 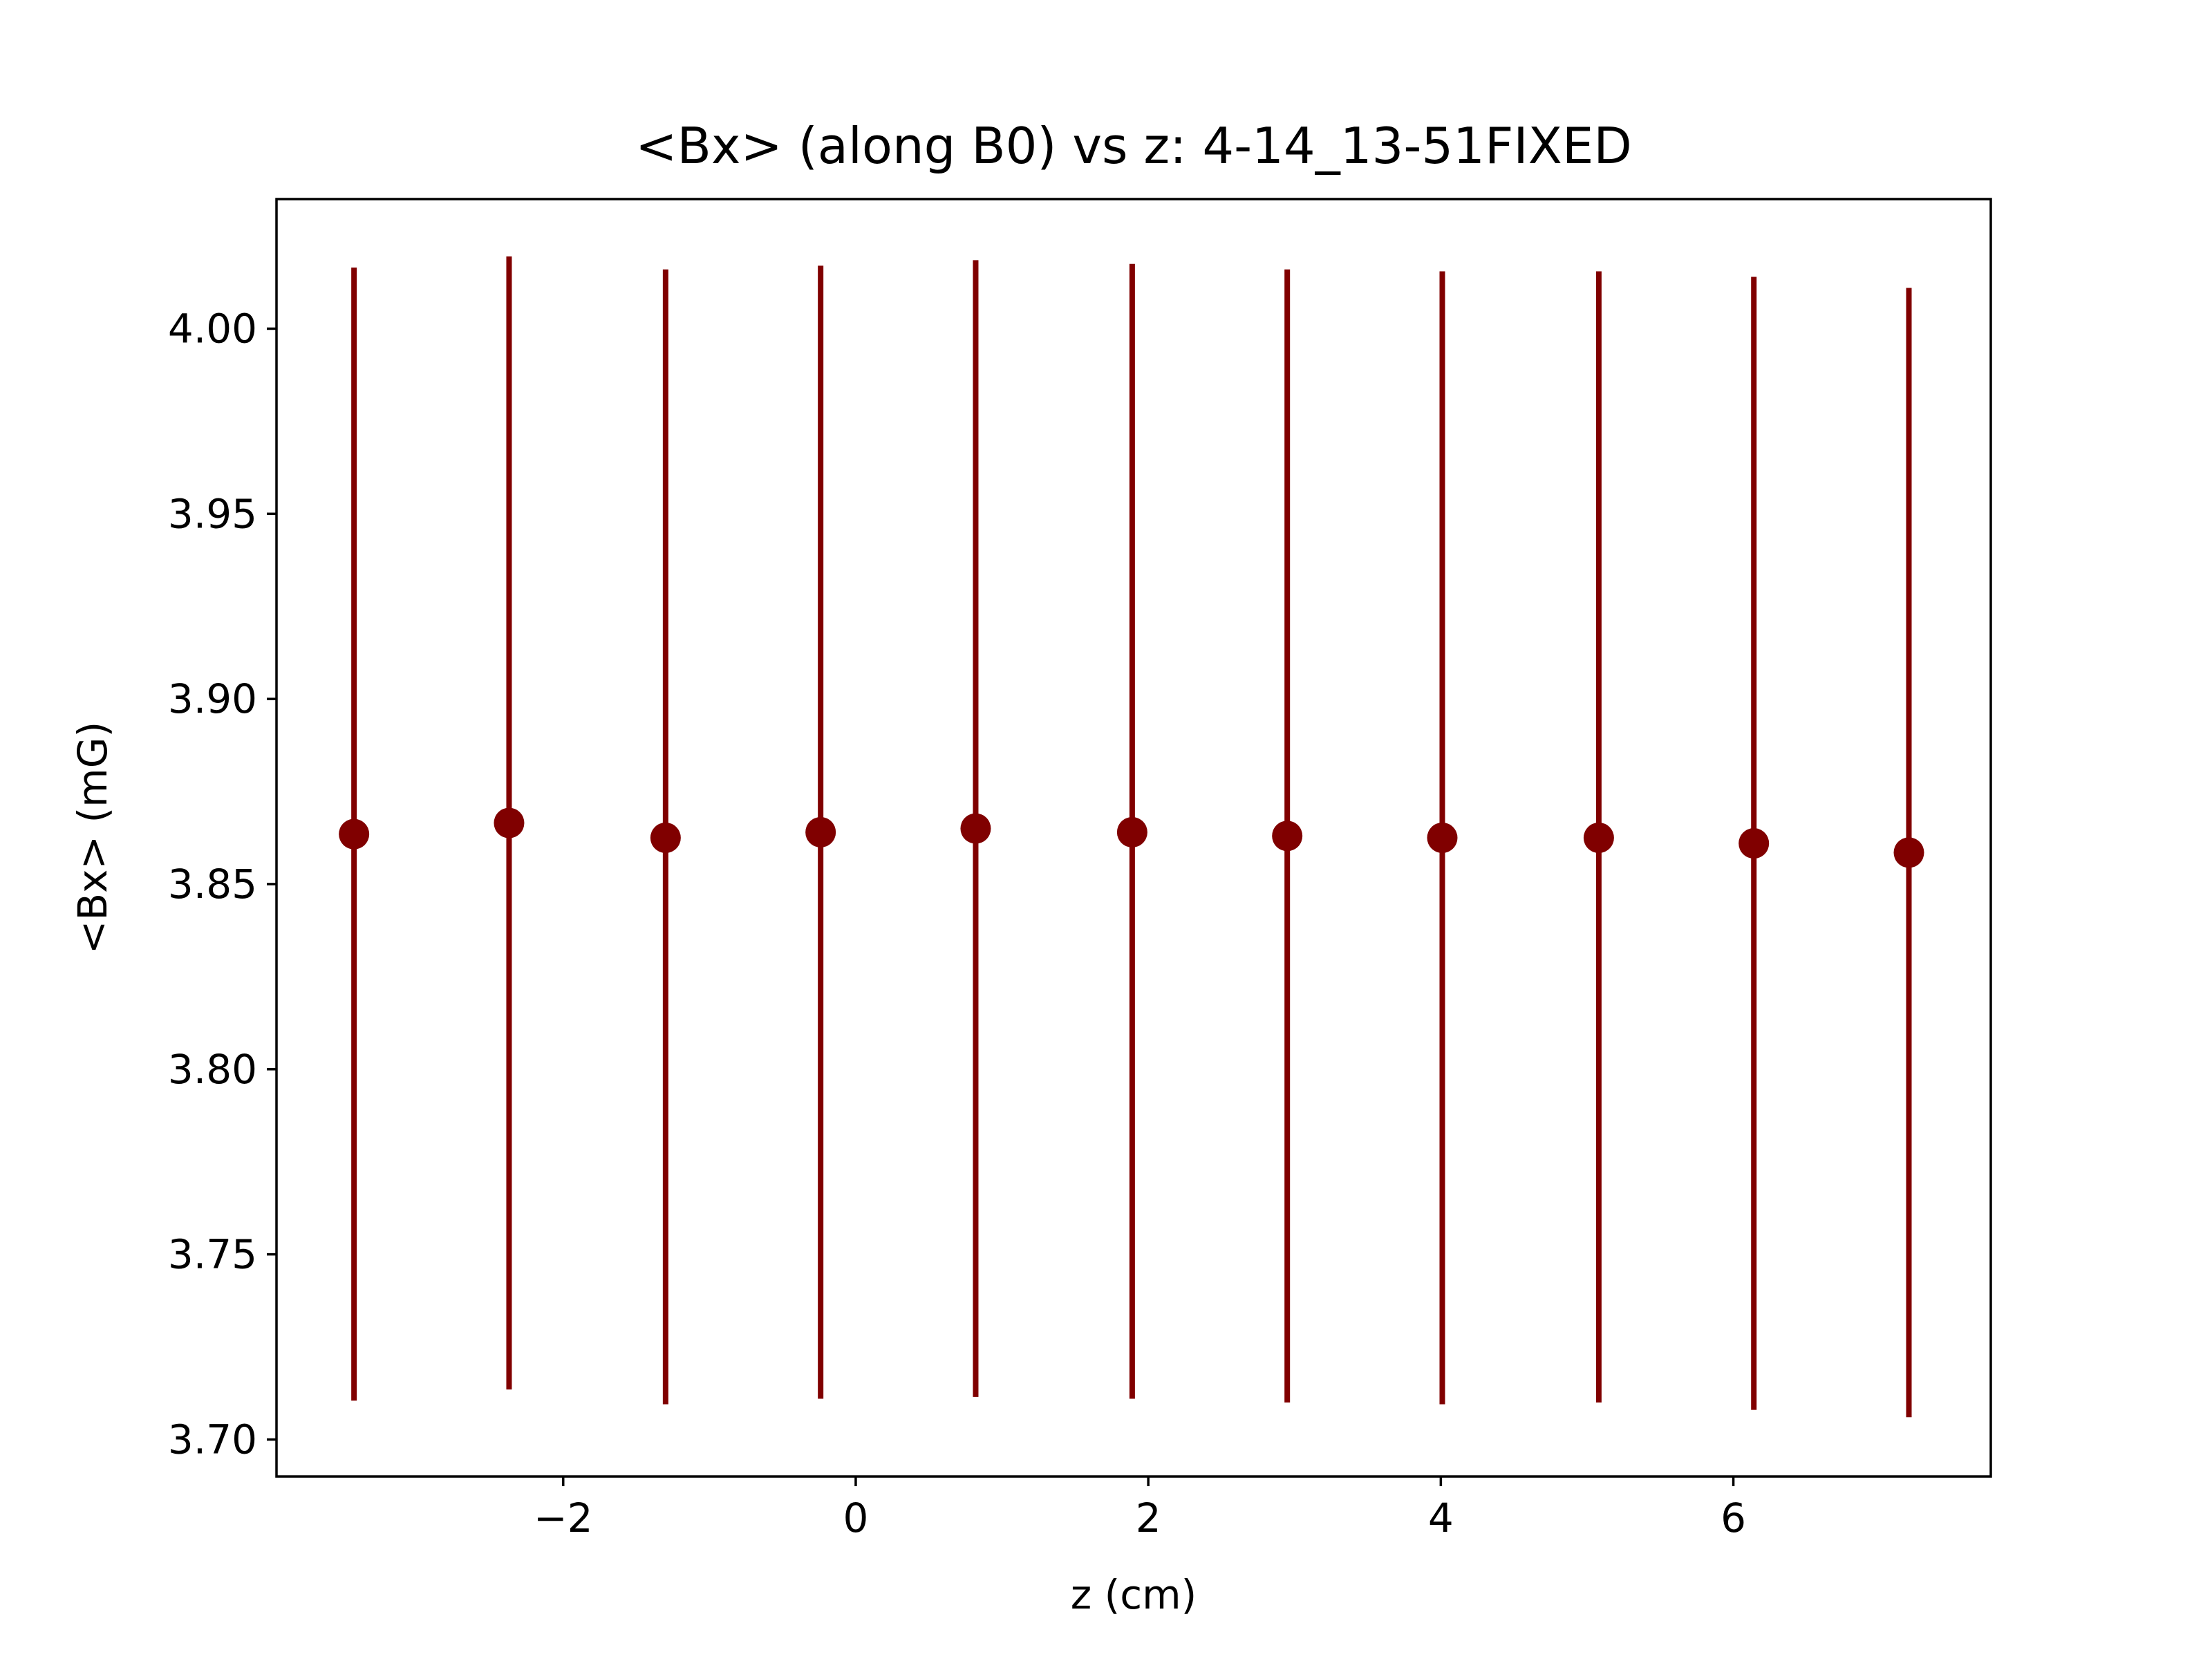 What do you see at coordinates (1133, 146) in the screenshot?
I see `chart-title: <Bx> (along B0) vs z: 4-14_13-51FIXED` at bounding box center [1133, 146].